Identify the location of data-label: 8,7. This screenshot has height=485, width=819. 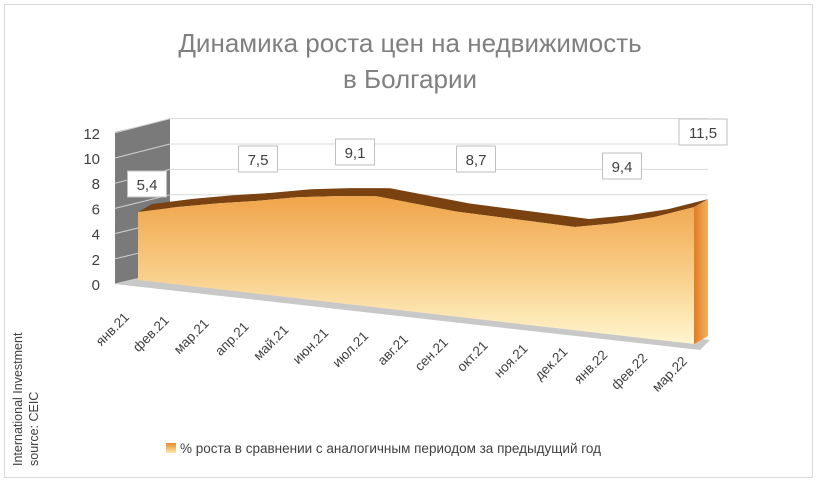
(476, 159).